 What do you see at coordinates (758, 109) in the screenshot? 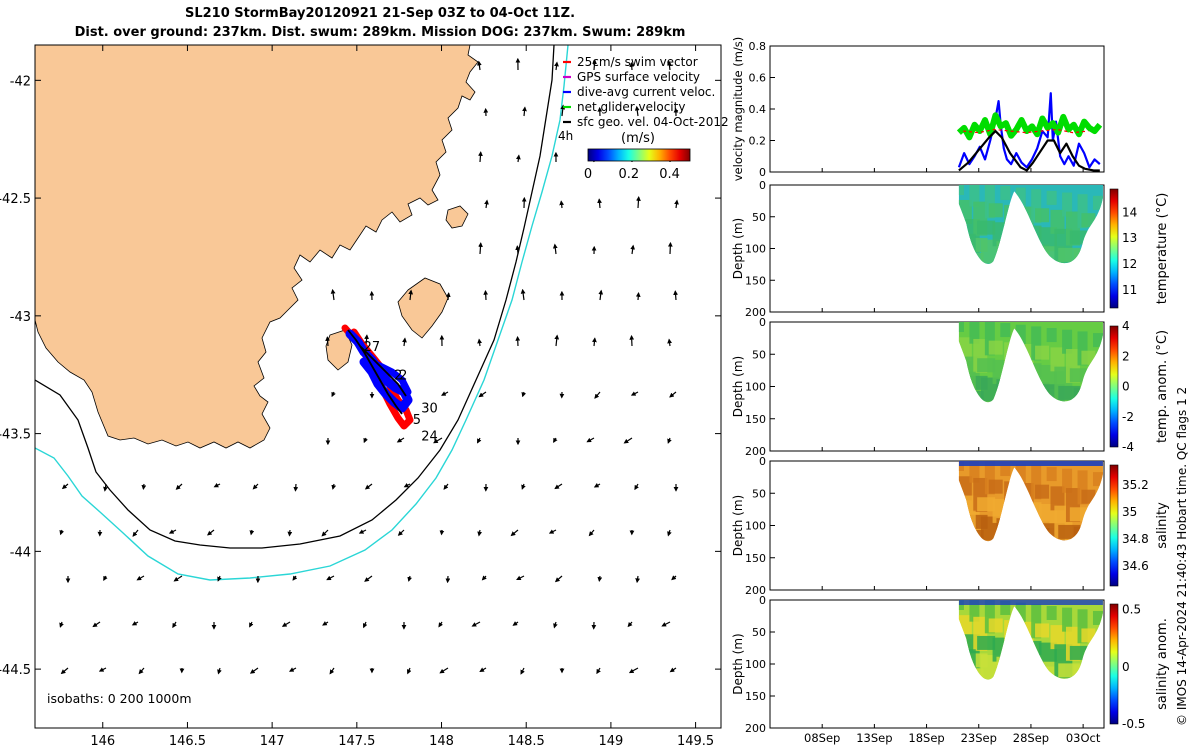
I see `velocity-ytick-label: 0.4` at bounding box center [758, 109].